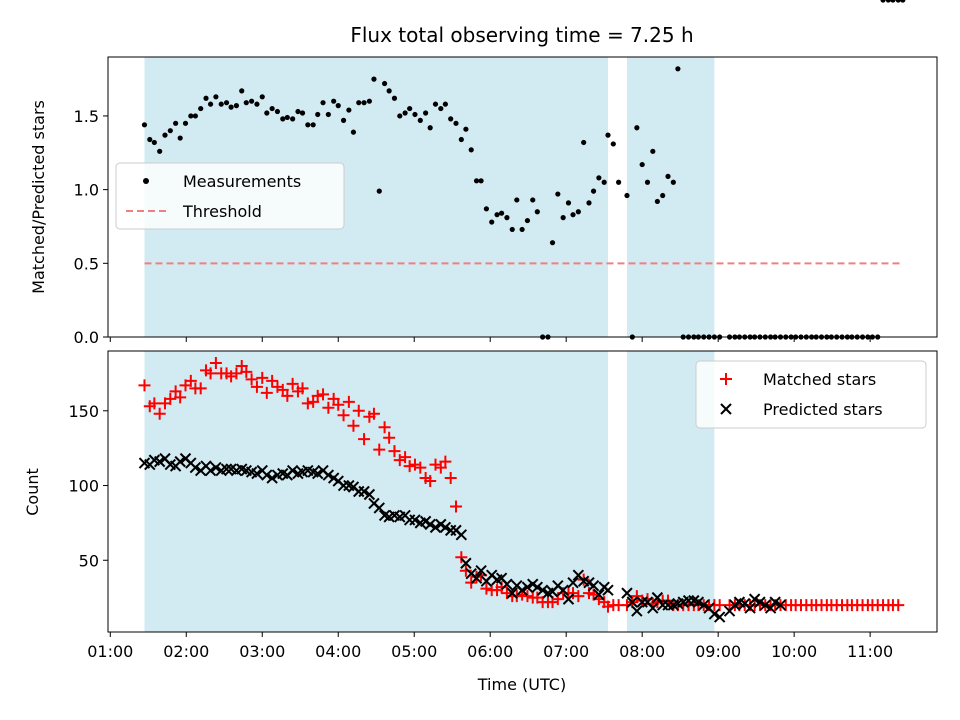 This screenshot has height=720, width=960. Describe the element at coordinates (414, 651) in the screenshot. I see `x-tick-label: 05:00` at that location.